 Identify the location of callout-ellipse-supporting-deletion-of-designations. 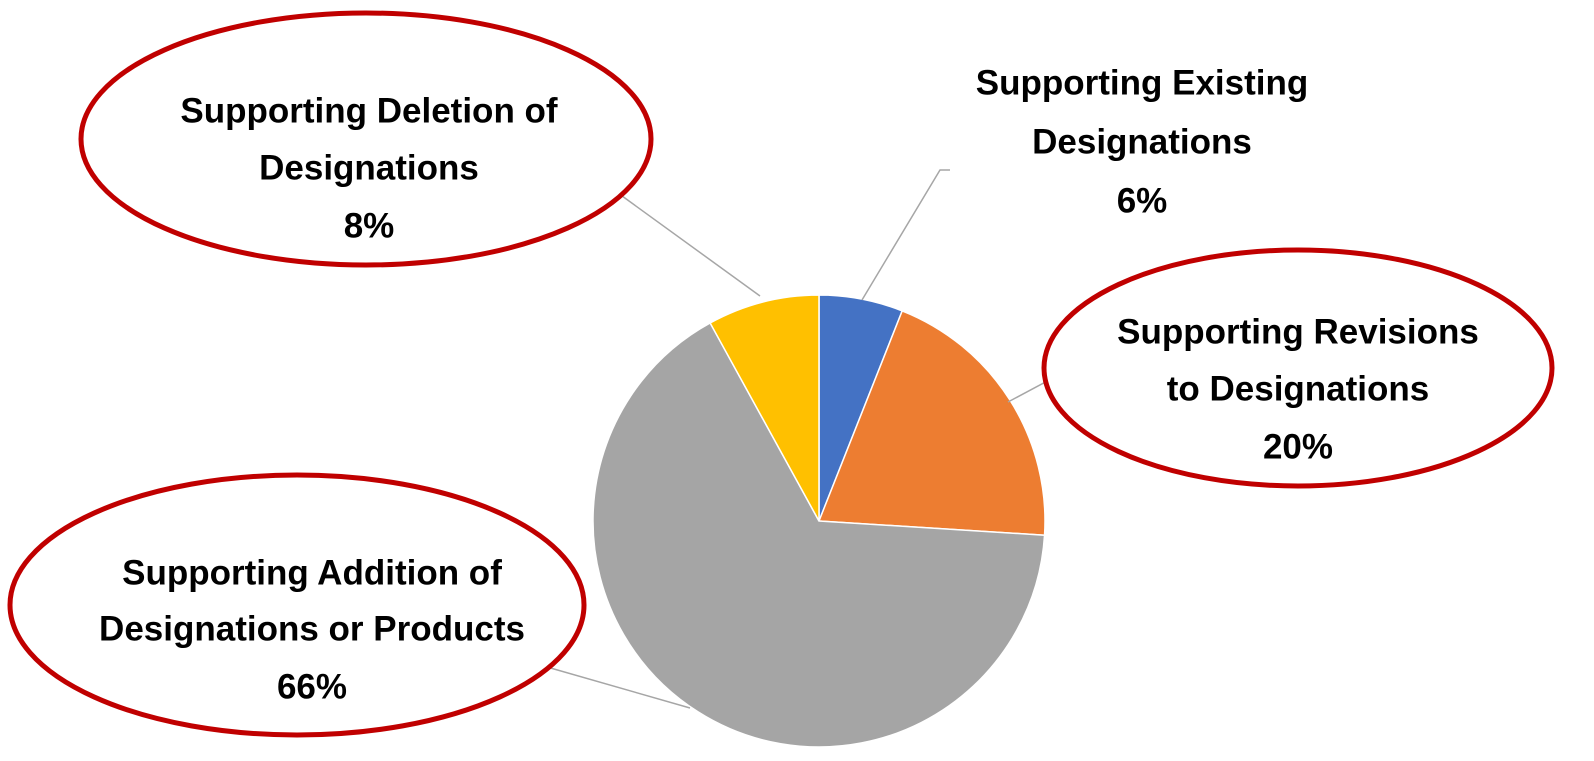
(366, 139).